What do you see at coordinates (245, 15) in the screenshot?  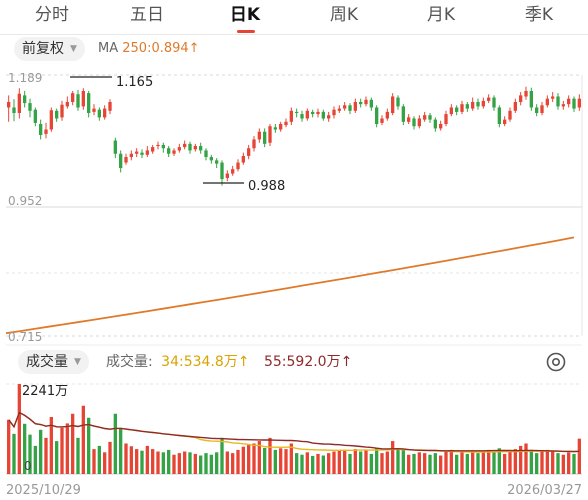 I see `tab-daily-k: 日K` at bounding box center [245, 15].